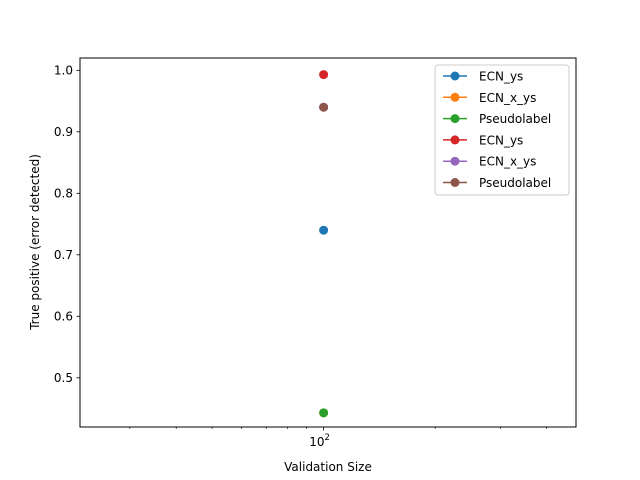  I want to click on x-axis: 102, so click(338, 438).